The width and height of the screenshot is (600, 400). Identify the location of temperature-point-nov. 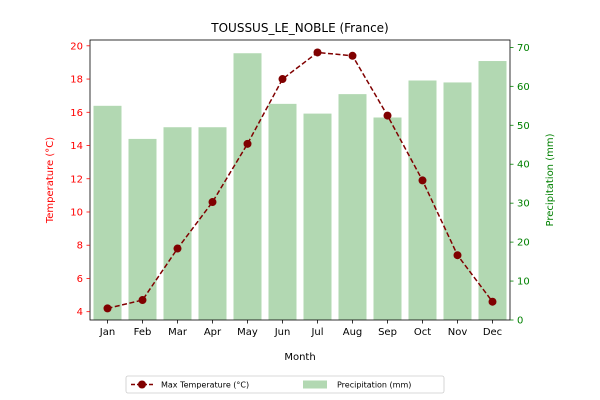
(457, 255).